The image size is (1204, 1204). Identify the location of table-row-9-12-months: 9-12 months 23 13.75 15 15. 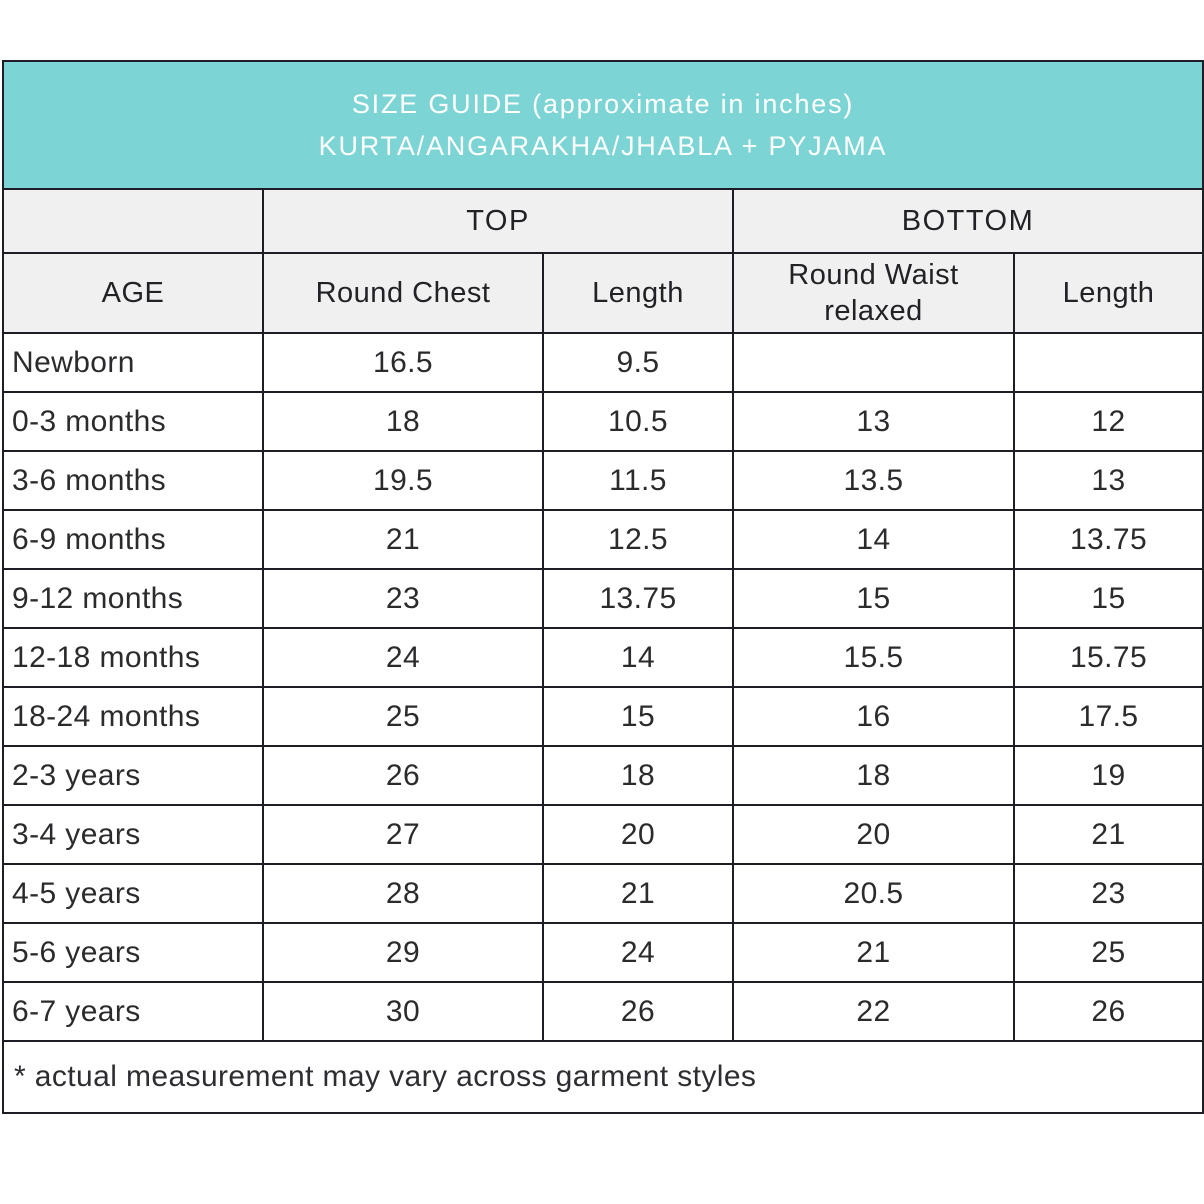
(603, 598).